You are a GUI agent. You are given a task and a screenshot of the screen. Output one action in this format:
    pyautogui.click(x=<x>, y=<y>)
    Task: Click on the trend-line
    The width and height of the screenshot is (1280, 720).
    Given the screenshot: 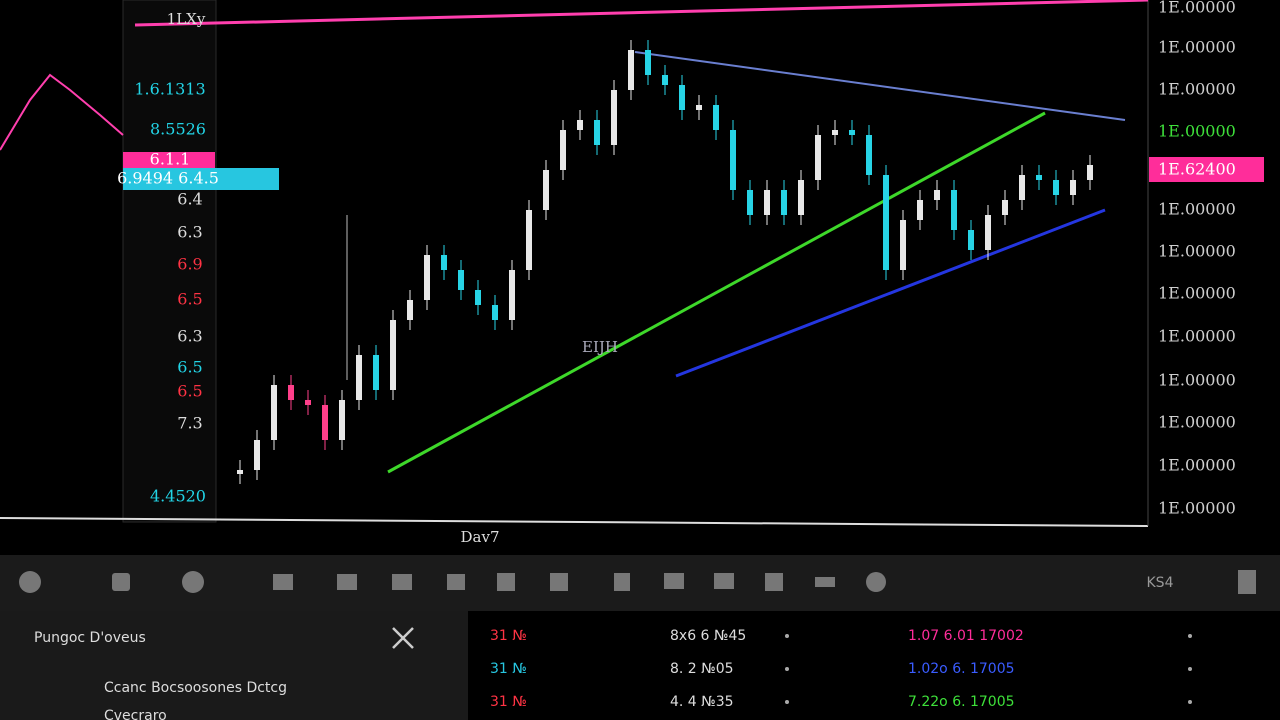 What is the action you would take?
    pyautogui.click(x=880, y=86)
    